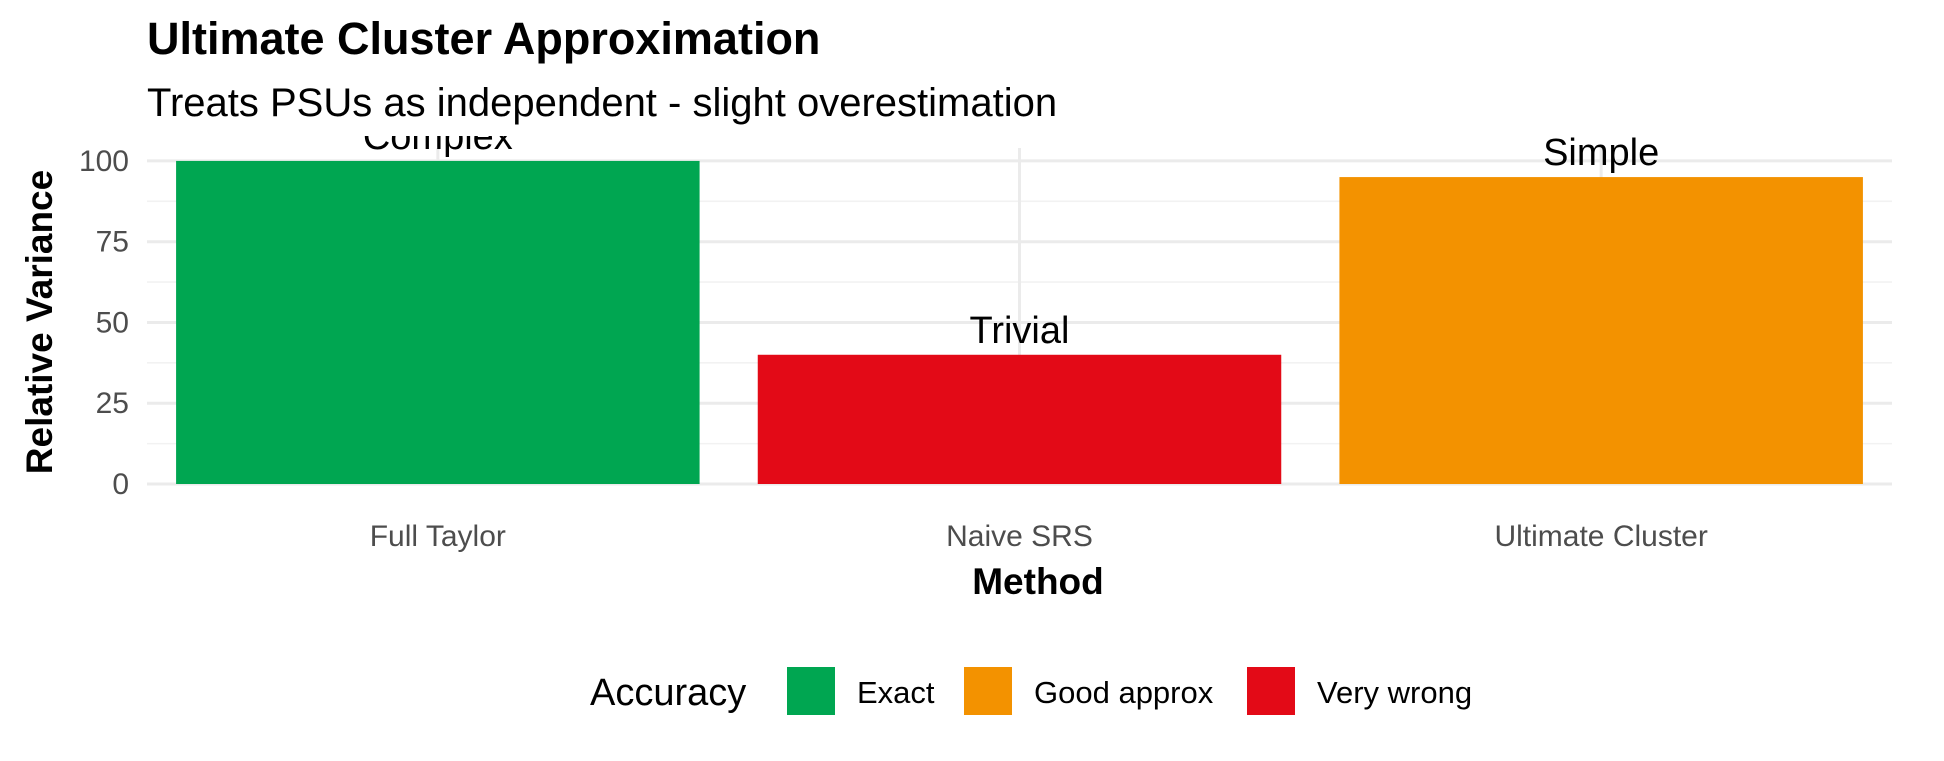 The width and height of the screenshot is (1944, 761). What do you see at coordinates (668, 693) in the screenshot?
I see `legend-title: Accuracy` at bounding box center [668, 693].